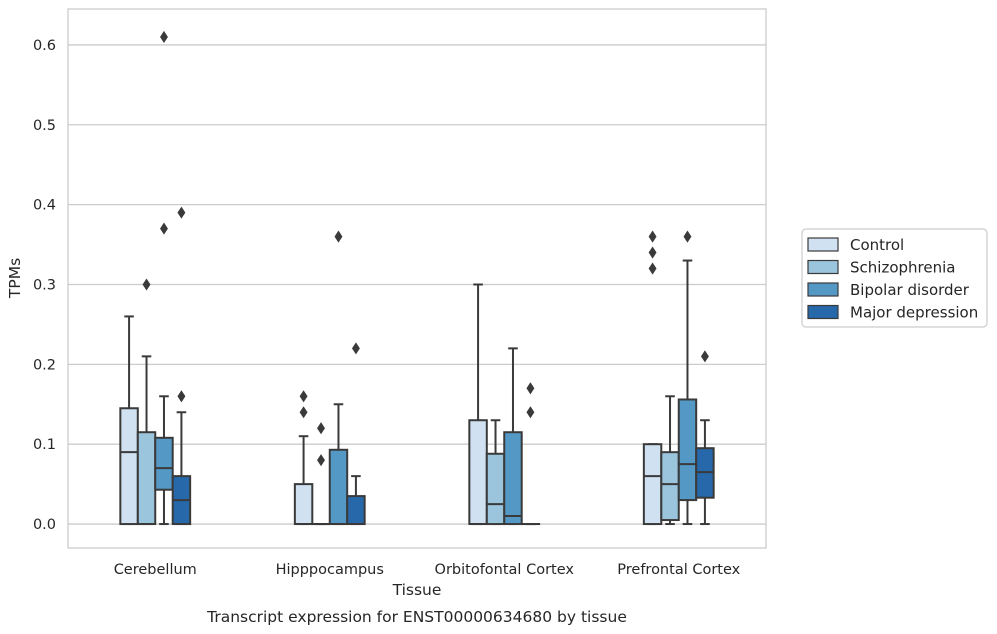 This screenshot has width=997, height=634. Describe the element at coordinates (877, 245) in the screenshot. I see `legend-label: Control` at that location.